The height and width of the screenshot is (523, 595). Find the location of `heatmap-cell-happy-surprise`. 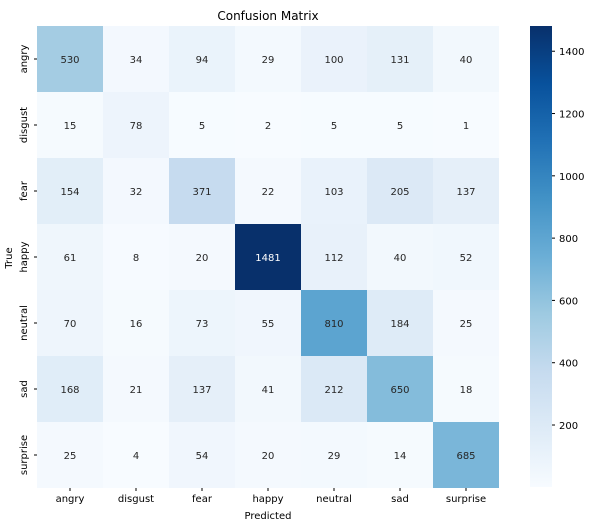

heatmap-cell-happy-surprise is located at coordinates (466, 257).